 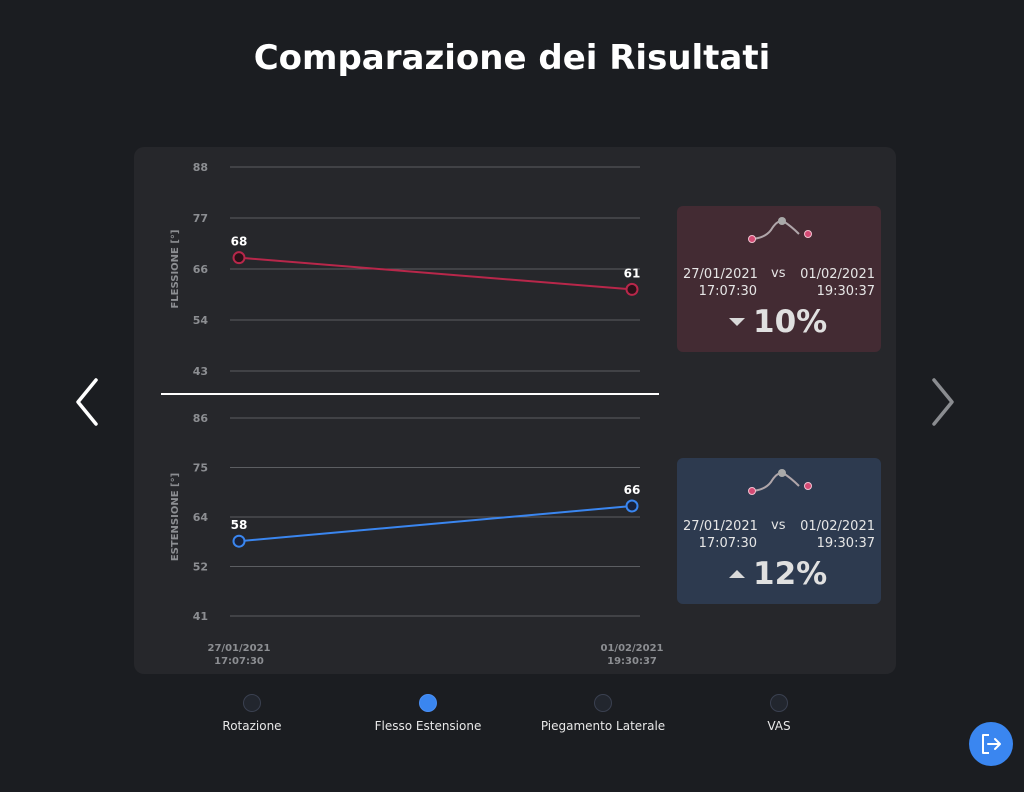 I want to click on tab-piegamento-laterale: Piegamento Laterale, so click(x=603, y=713).